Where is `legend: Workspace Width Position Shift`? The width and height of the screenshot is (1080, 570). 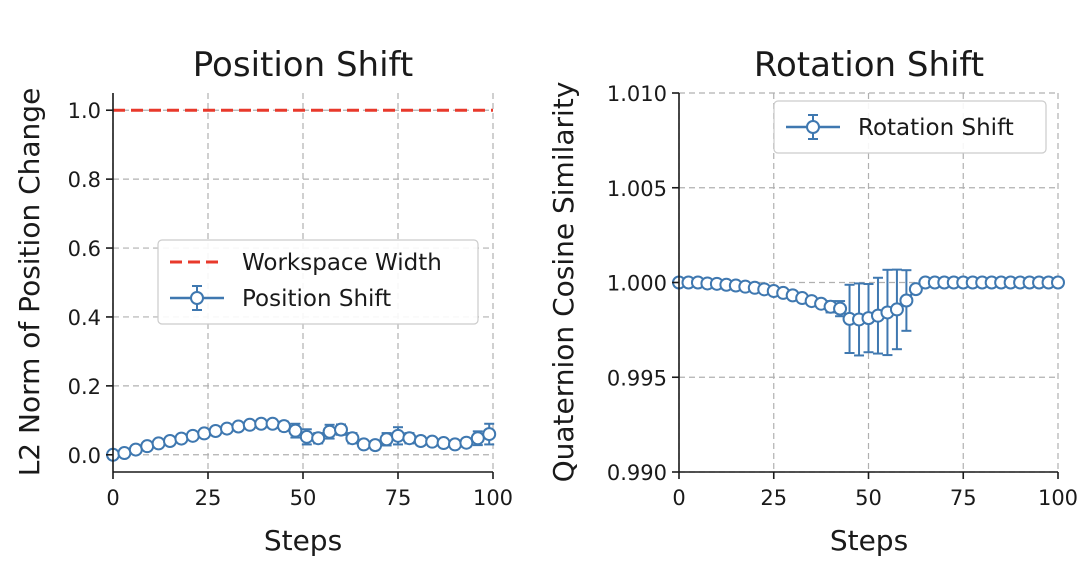
legend: Workspace Width Position Shift is located at coordinates (318, 282).